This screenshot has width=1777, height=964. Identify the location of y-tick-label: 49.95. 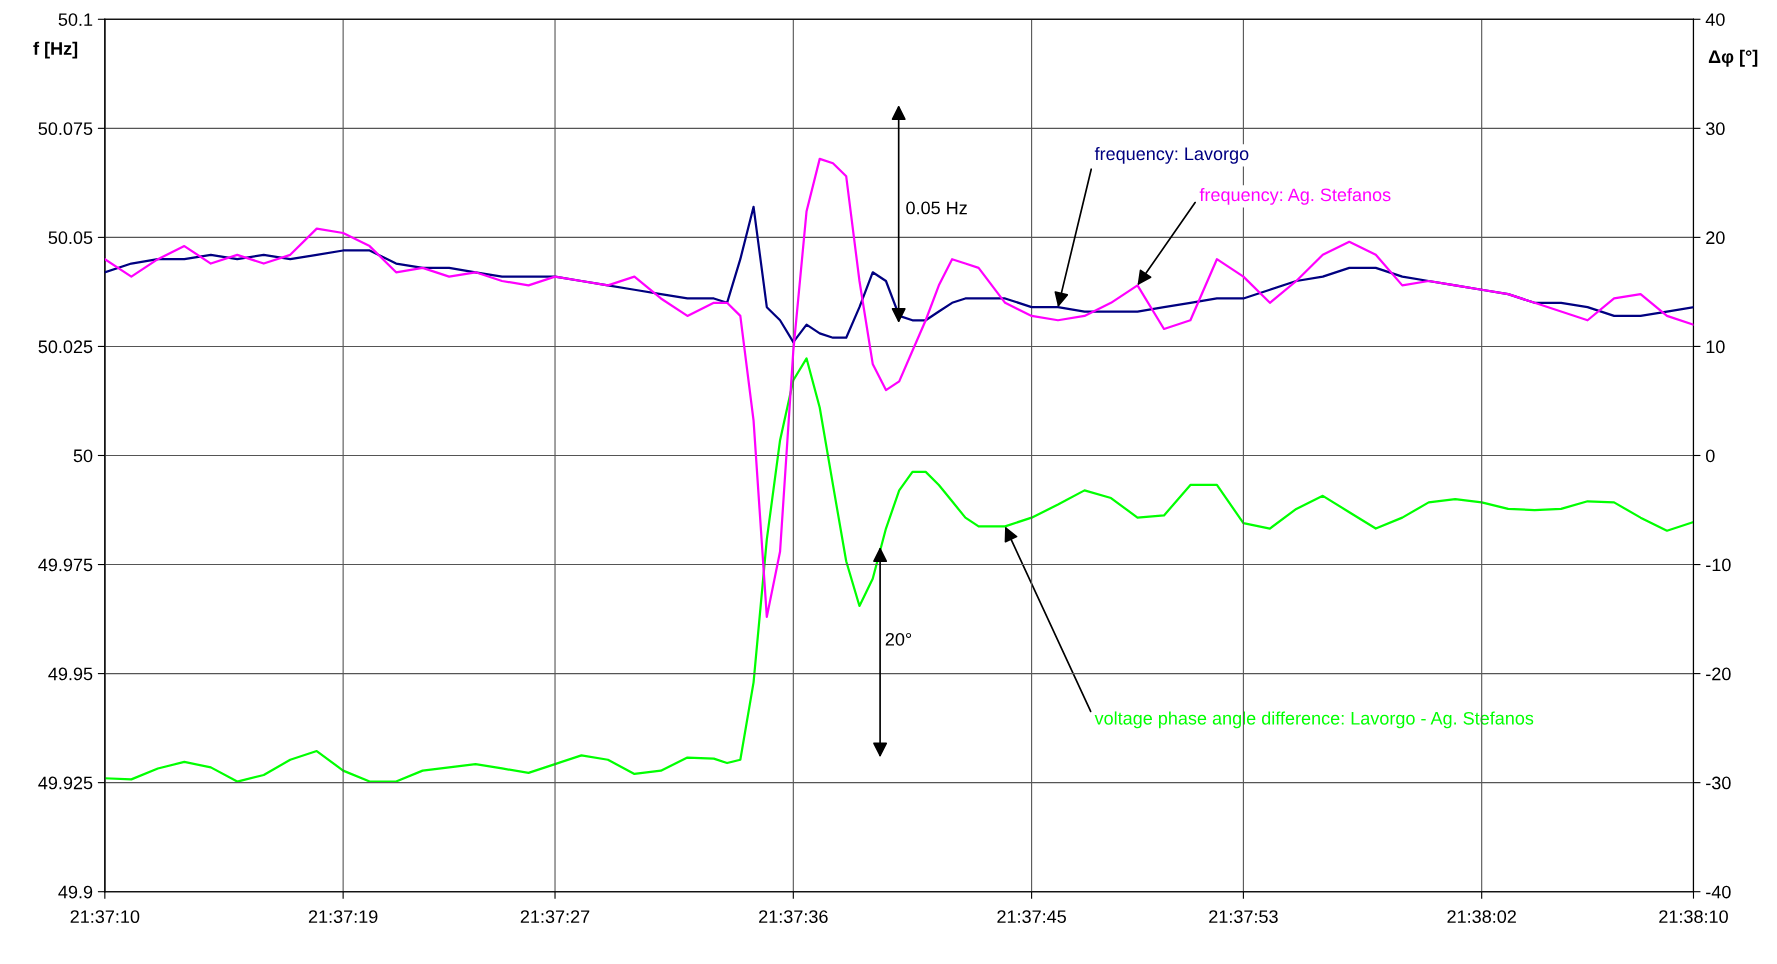
(70, 674).